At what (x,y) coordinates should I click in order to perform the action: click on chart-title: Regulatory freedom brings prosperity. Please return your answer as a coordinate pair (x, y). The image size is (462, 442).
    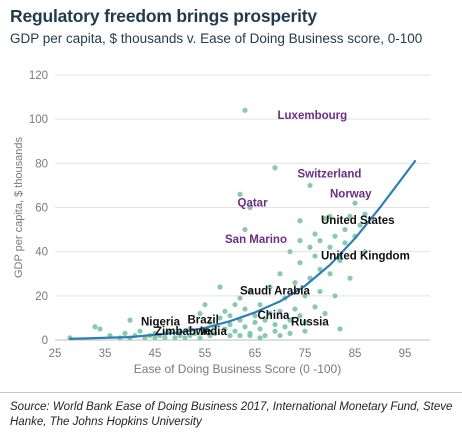
    Looking at the image, I should click on (163, 16).